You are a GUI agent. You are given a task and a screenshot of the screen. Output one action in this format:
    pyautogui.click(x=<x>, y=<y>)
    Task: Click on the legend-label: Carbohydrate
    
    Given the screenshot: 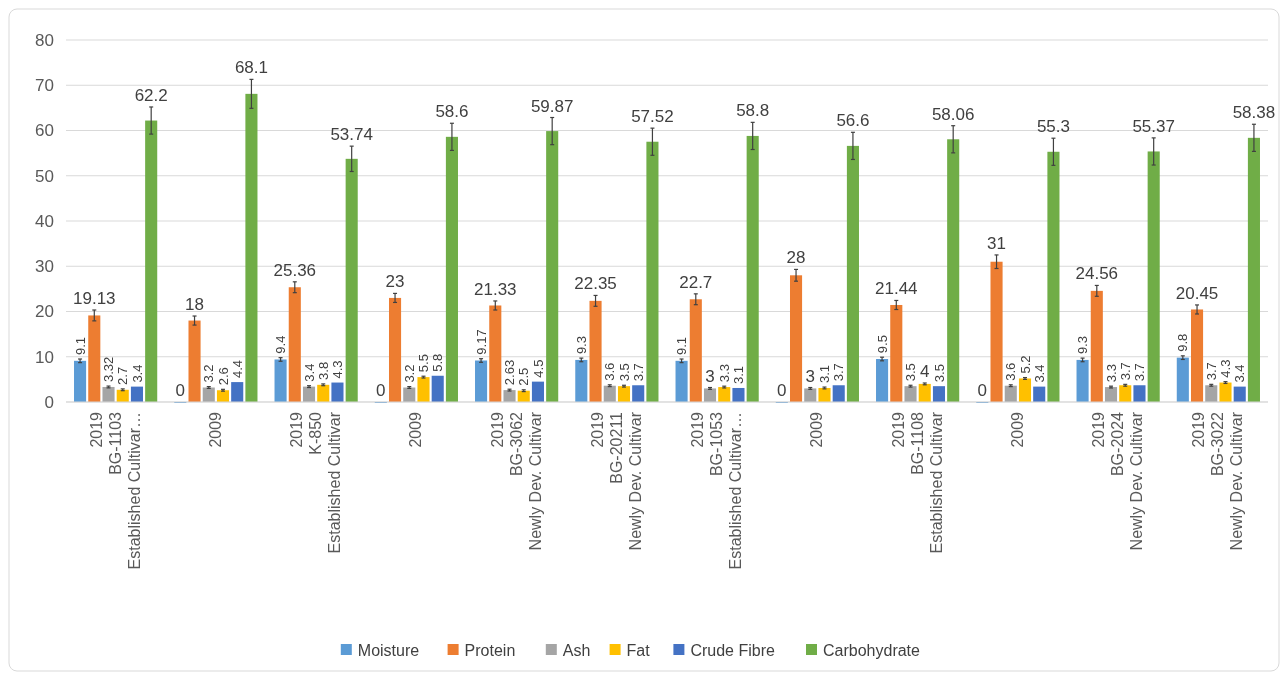 What is the action you would take?
    pyautogui.click(x=872, y=650)
    